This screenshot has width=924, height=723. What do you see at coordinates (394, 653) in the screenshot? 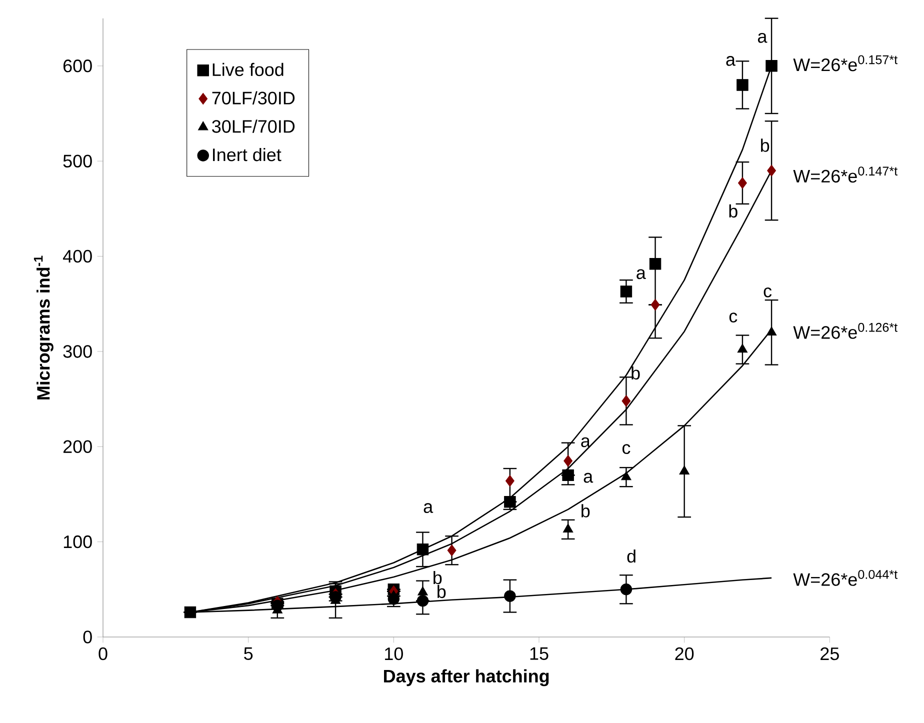
I see `x-tick-label: 10` at bounding box center [394, 653].